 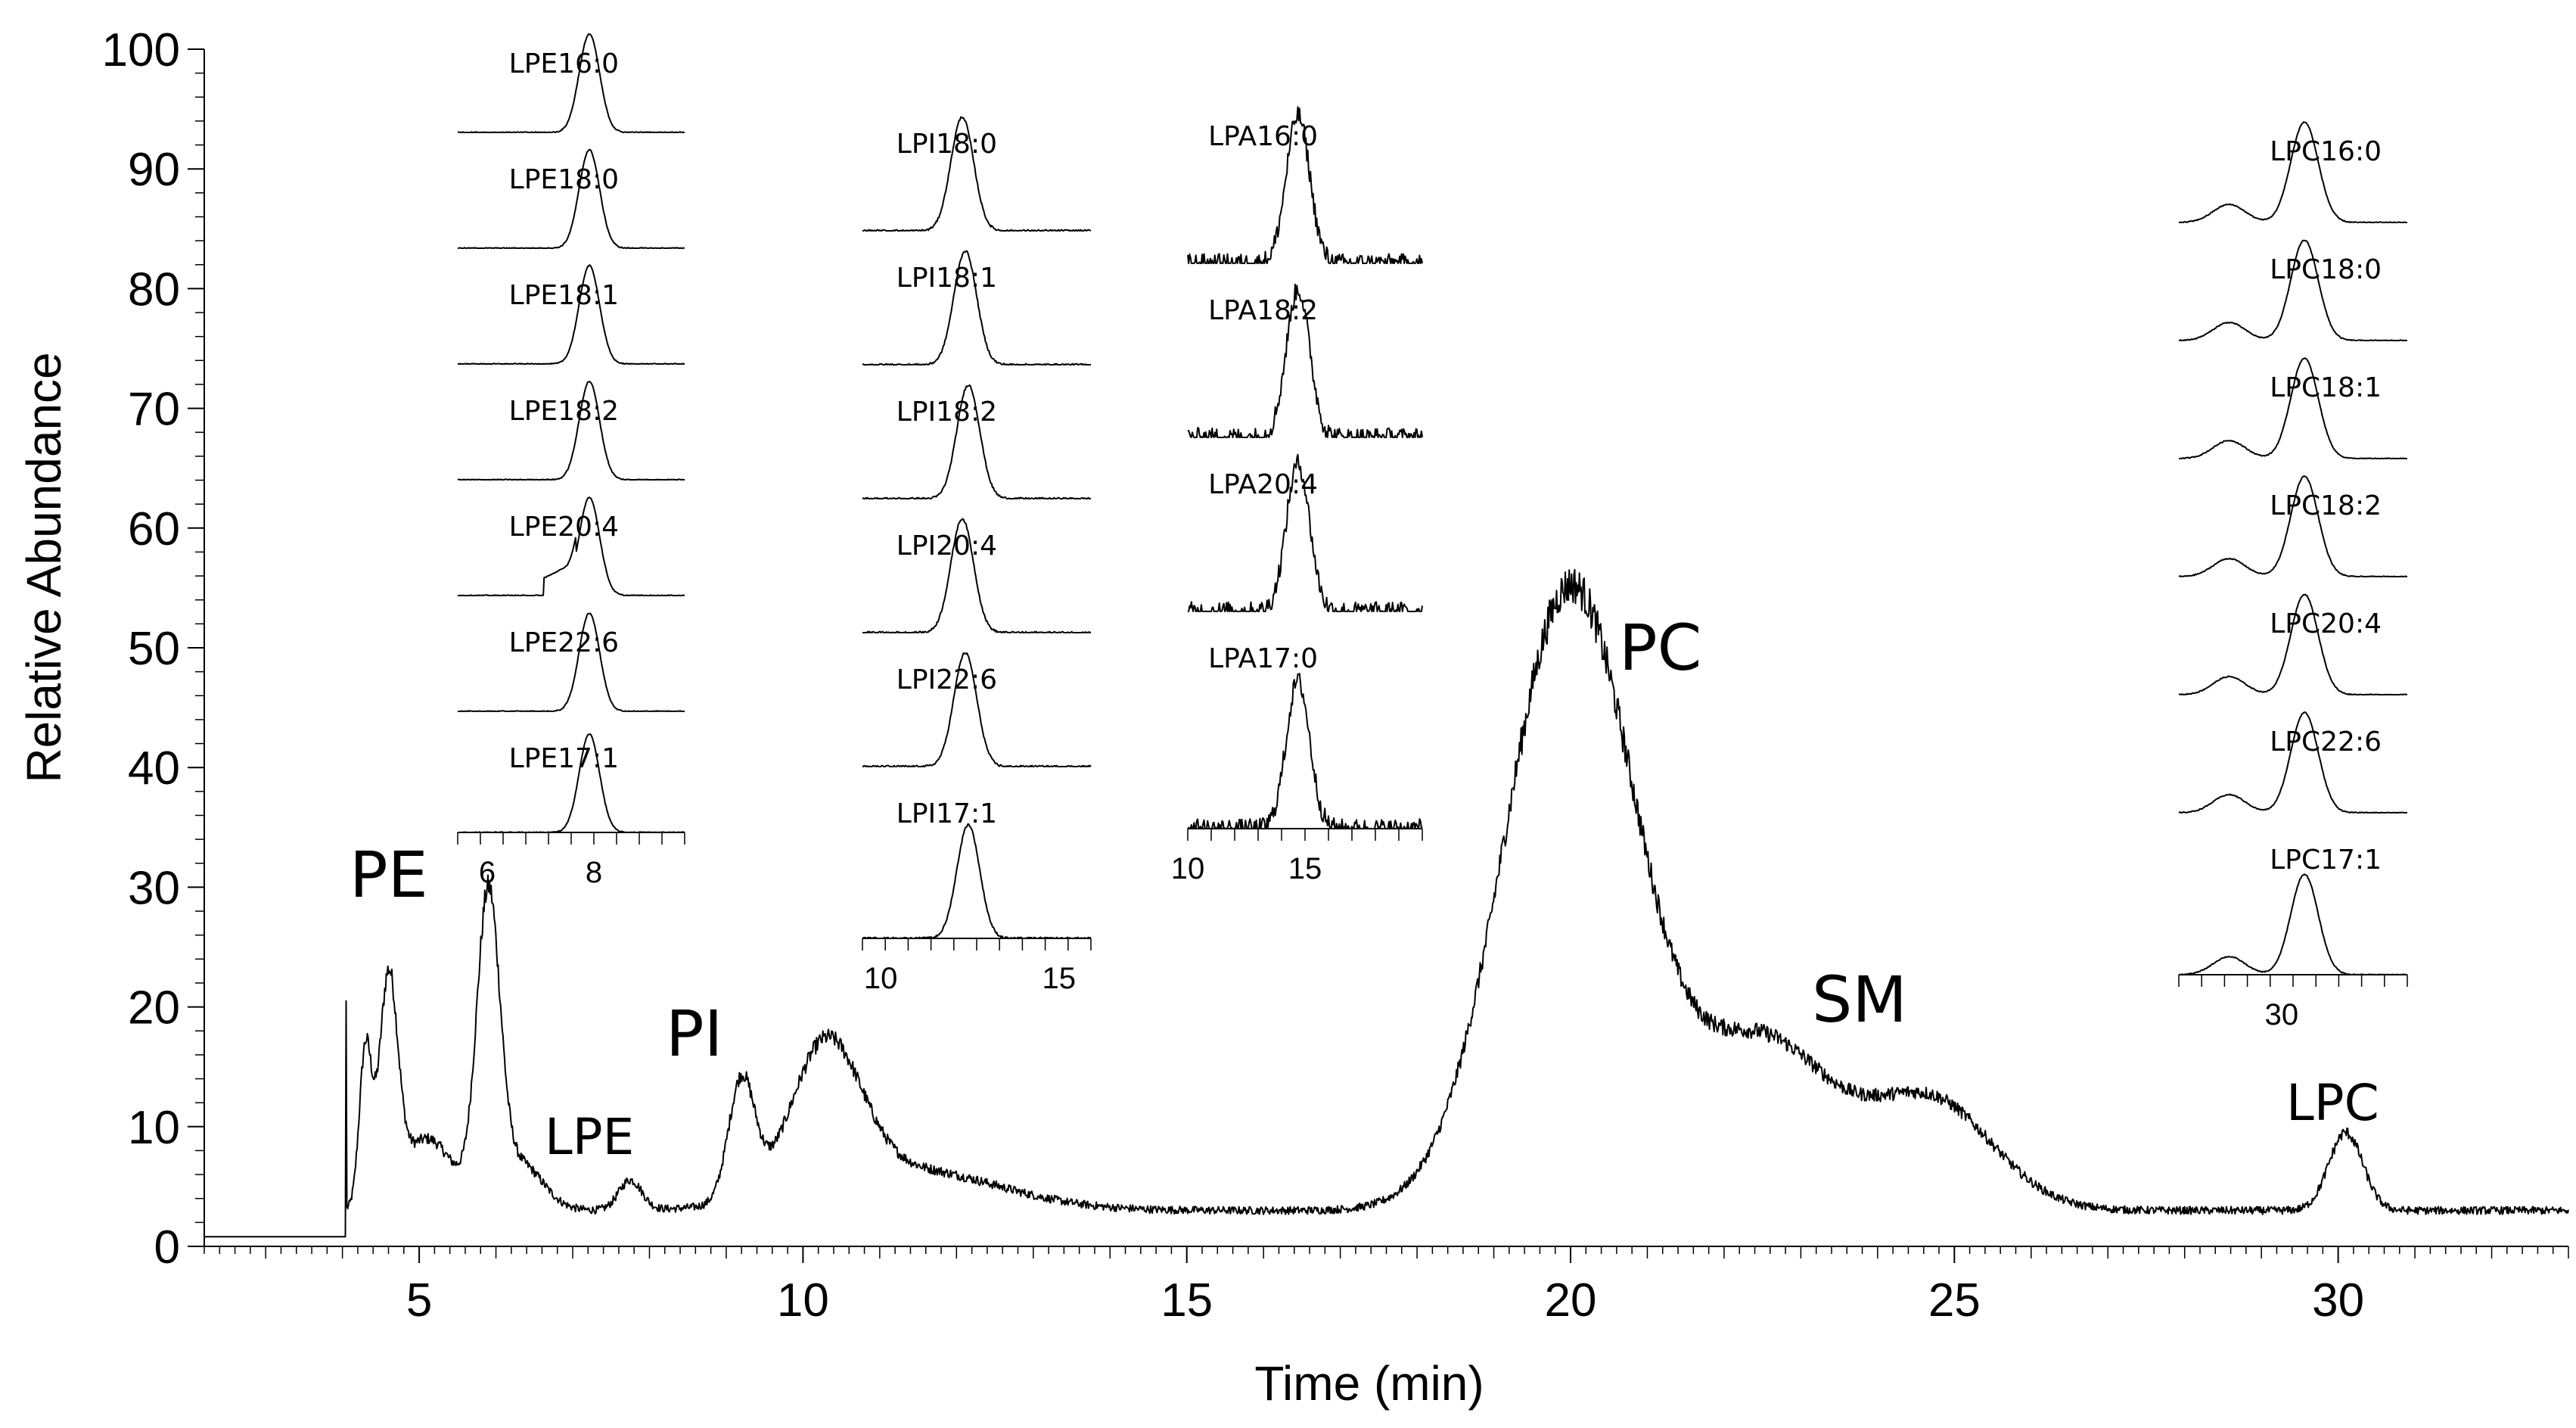 I want to click on inset-trace-label: LPE16:0, so click(x=564, y=63).